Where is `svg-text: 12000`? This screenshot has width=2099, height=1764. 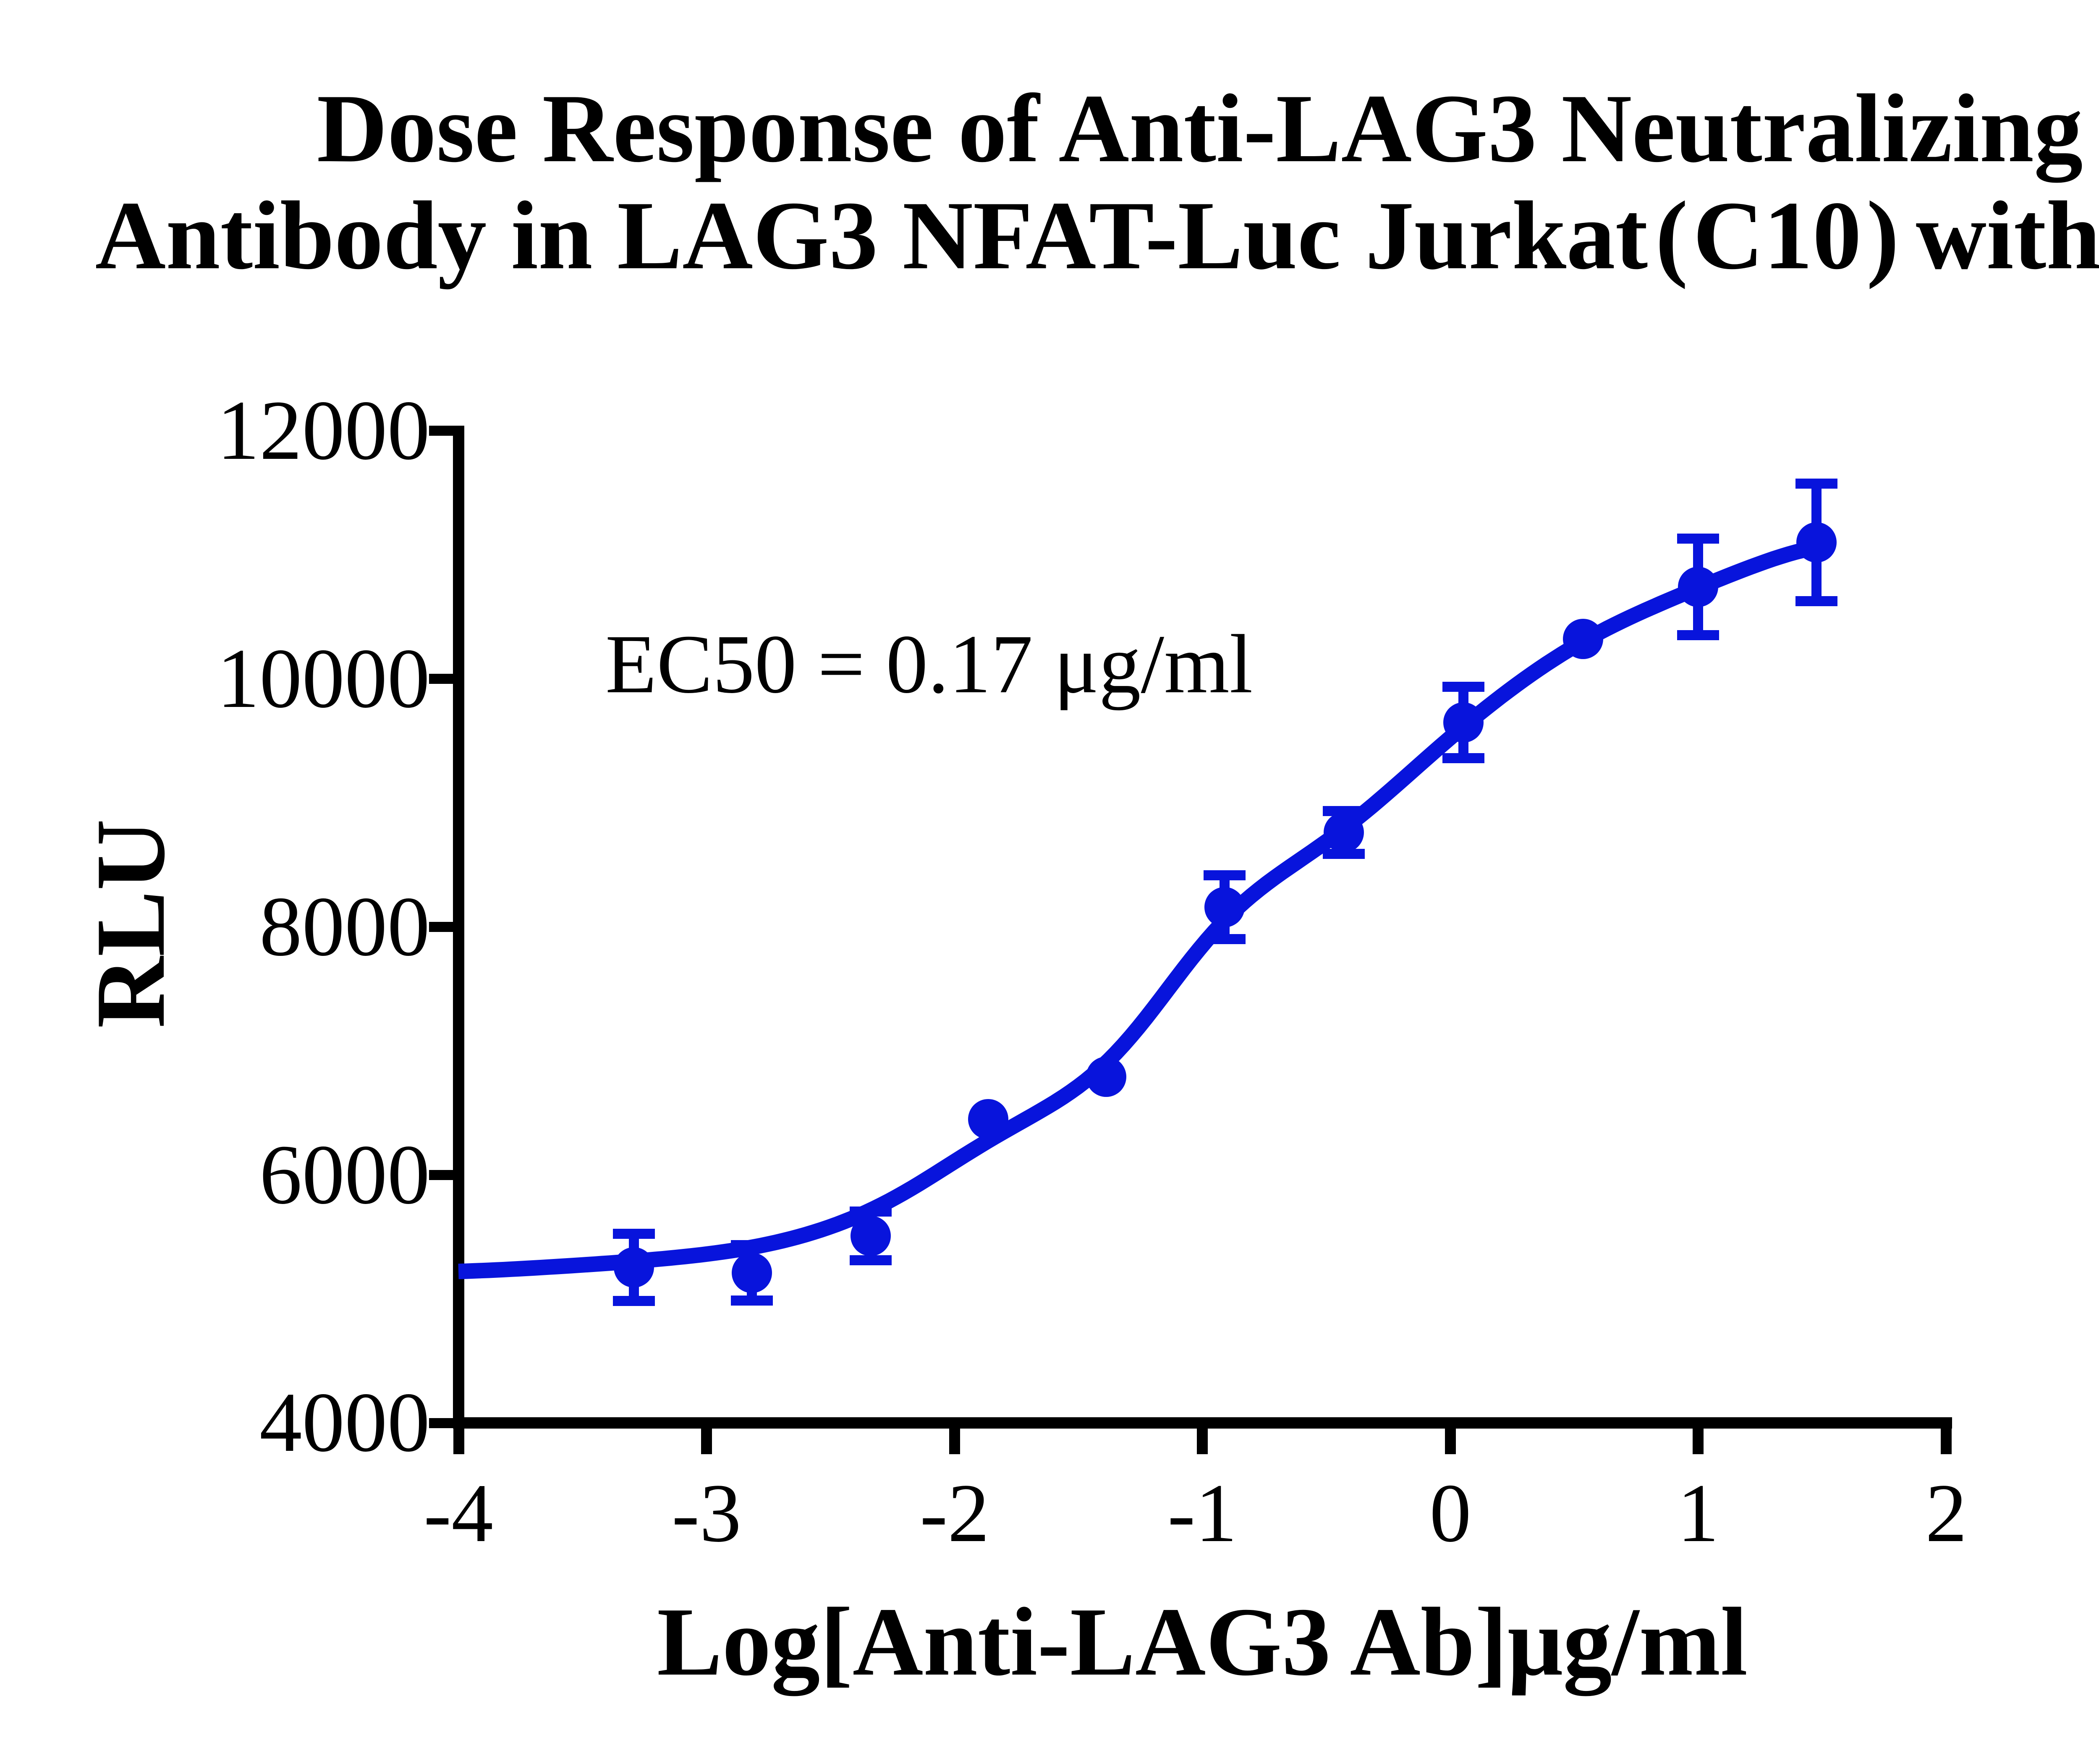 svg-text: 12000 is located at coordinates (323, 430).